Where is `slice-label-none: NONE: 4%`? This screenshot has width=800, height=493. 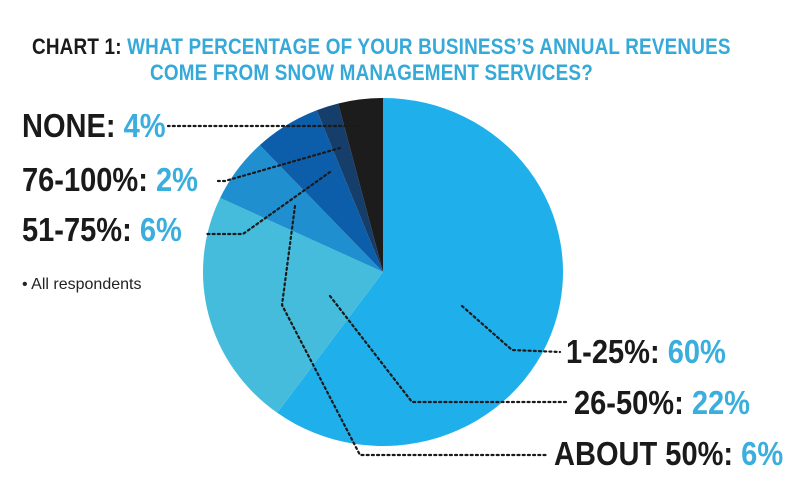
slice-label-none: NONE: 4% is located at coordinates (94, 126).